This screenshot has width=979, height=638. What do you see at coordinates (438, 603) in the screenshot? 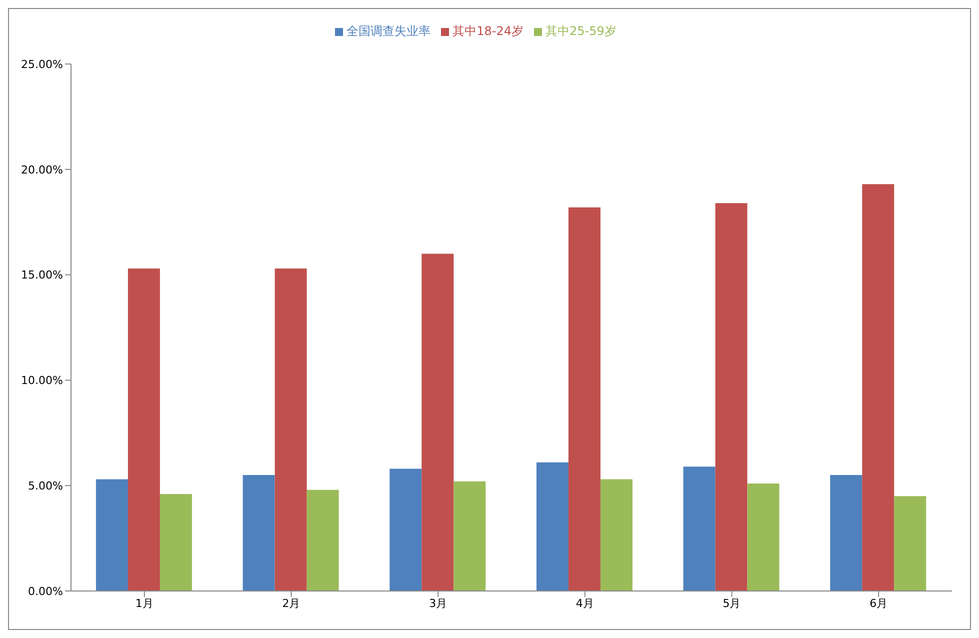
I see `x-tick-label: 3月` at bounding box center [438, 603].